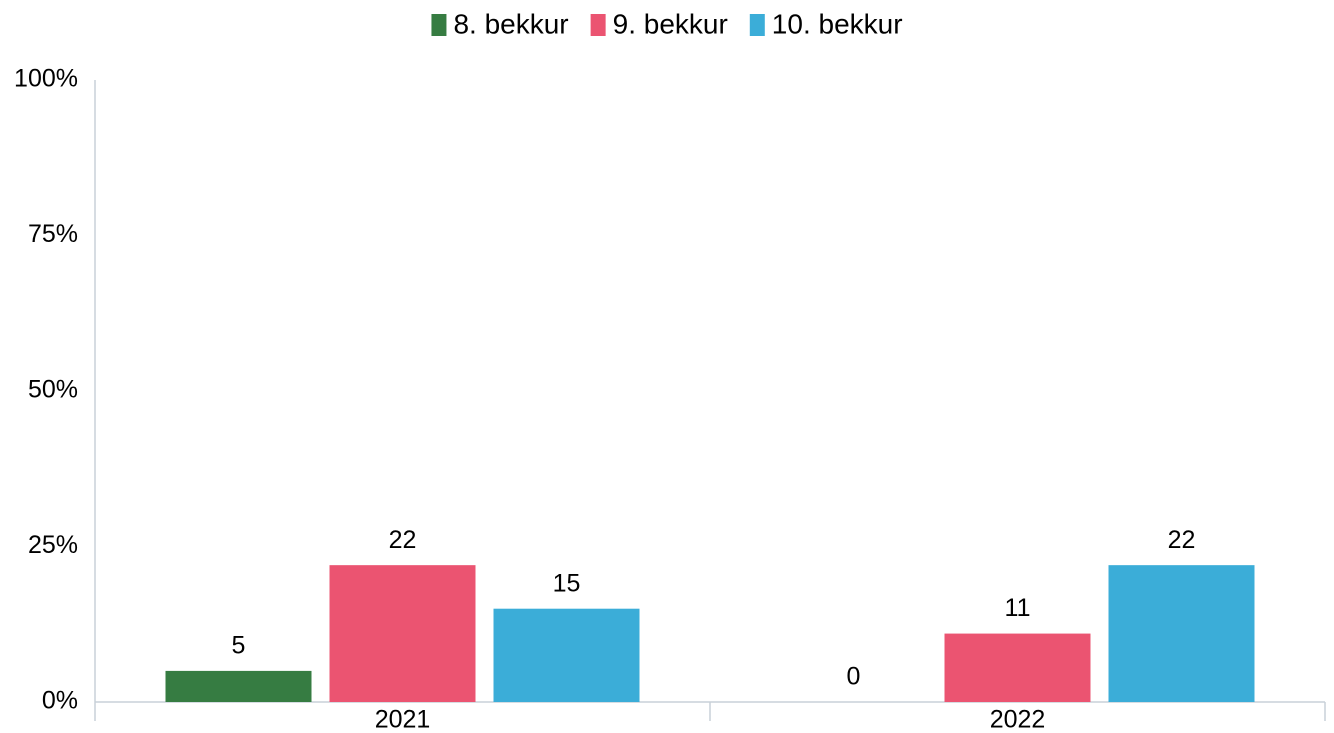 This screenshot has height=733, width=1334. What do you see at coordinates (837, 23) in the screenshot?
I see `legend-label: 10. bekkur` at bounding box center [837, 23].